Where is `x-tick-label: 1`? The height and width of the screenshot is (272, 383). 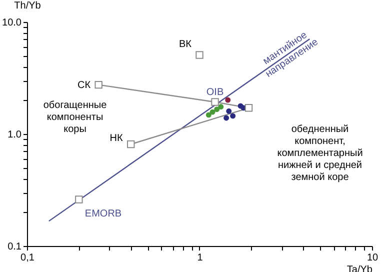 x-tick-label: 1 is located at coordinates (200, 258).